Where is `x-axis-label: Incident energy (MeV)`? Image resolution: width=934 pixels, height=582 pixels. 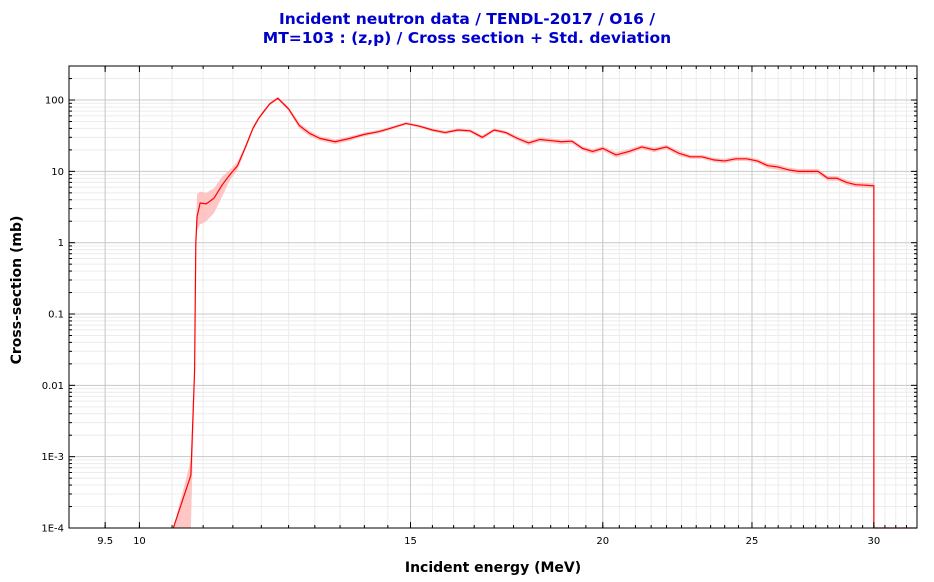
x-axis-label: Incident energy (MeV) is located at coordinates (493, 568).